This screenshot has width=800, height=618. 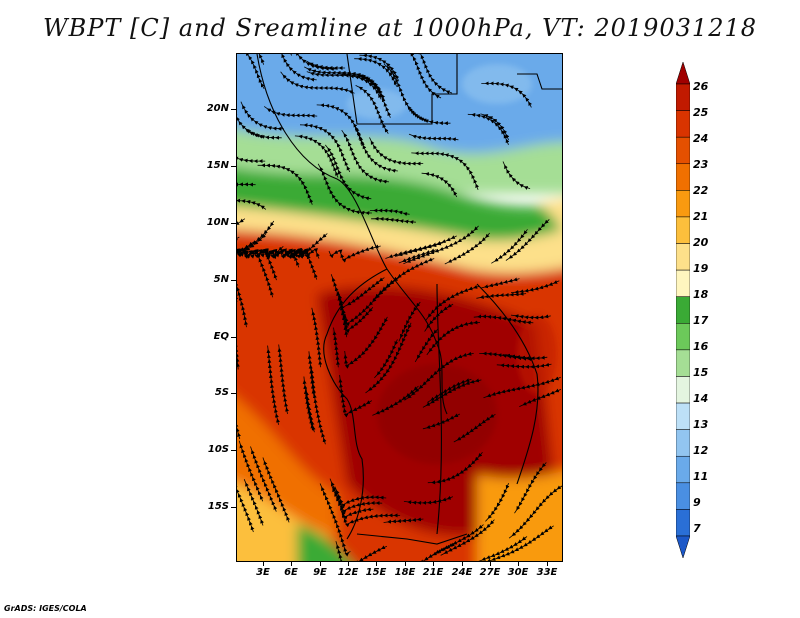 I want to click on colorbar-cap-top, so click(x=683, y=73).